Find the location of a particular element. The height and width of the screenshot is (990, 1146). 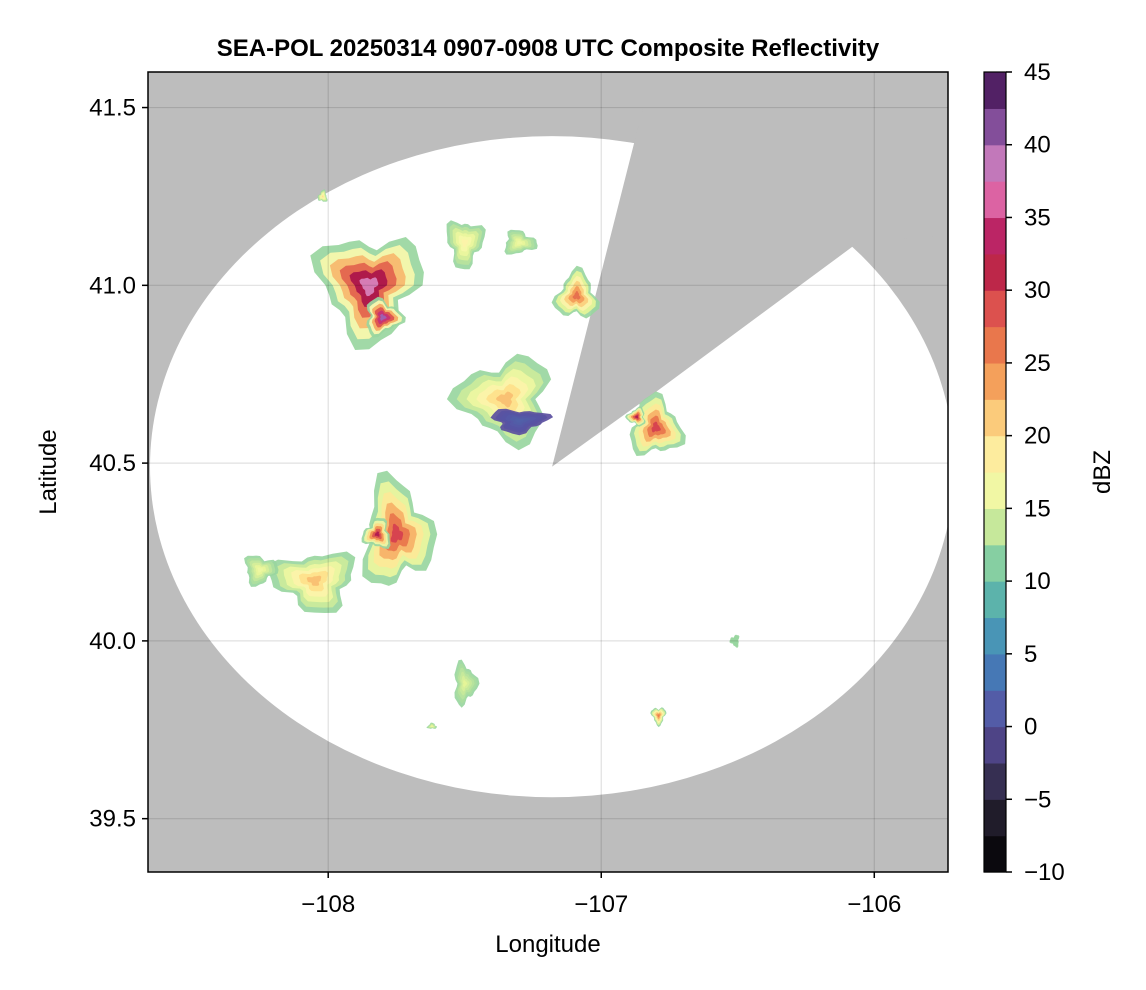

echo-central-weak-echo is located at coordinates (522, 422).